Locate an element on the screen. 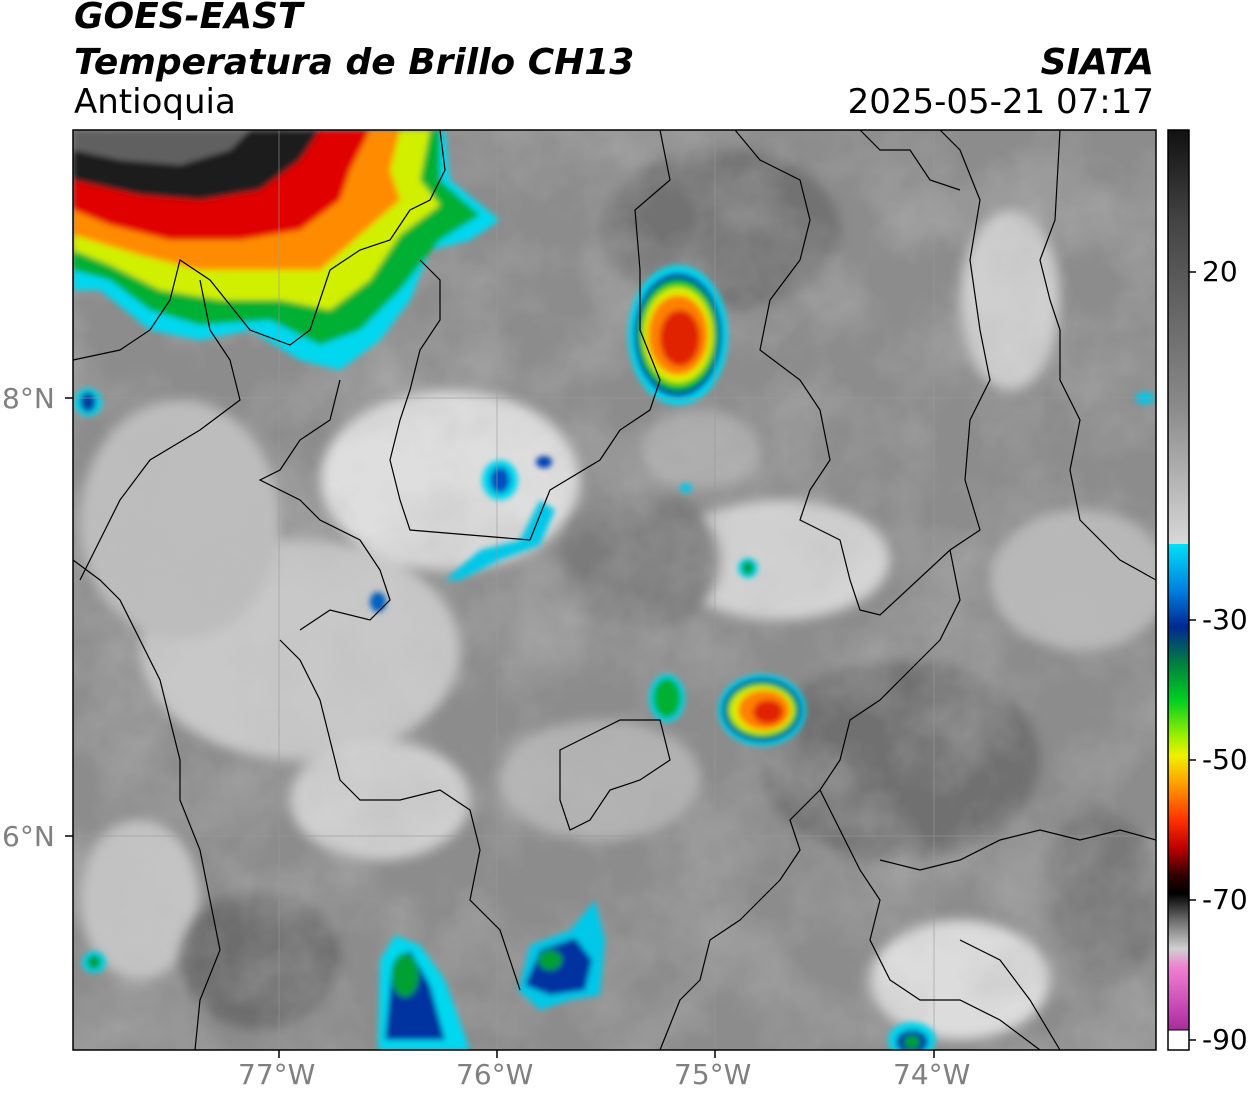 Image resolution: width=1252 pixels, height=1099 pixels. satellite-title: GOES-EAST is located at coordinates (188, 18).